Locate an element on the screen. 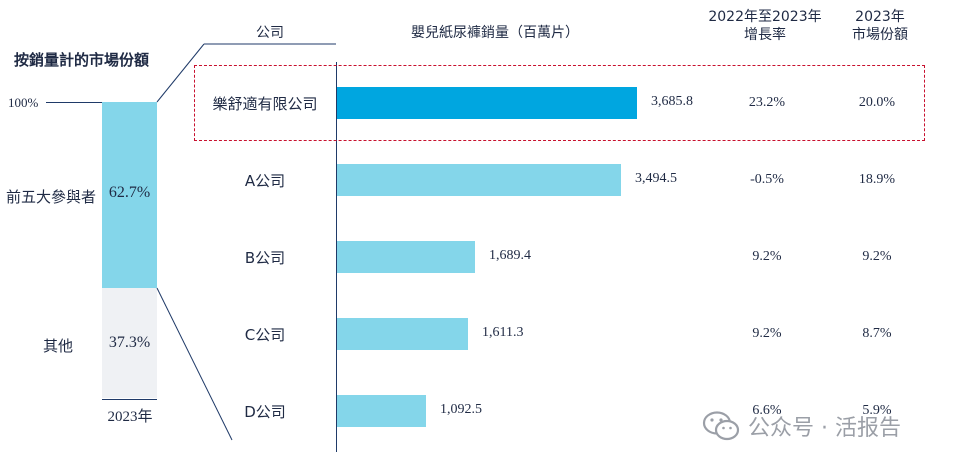  header-share-line1: 2023年 is located at coordinates (880, 17).